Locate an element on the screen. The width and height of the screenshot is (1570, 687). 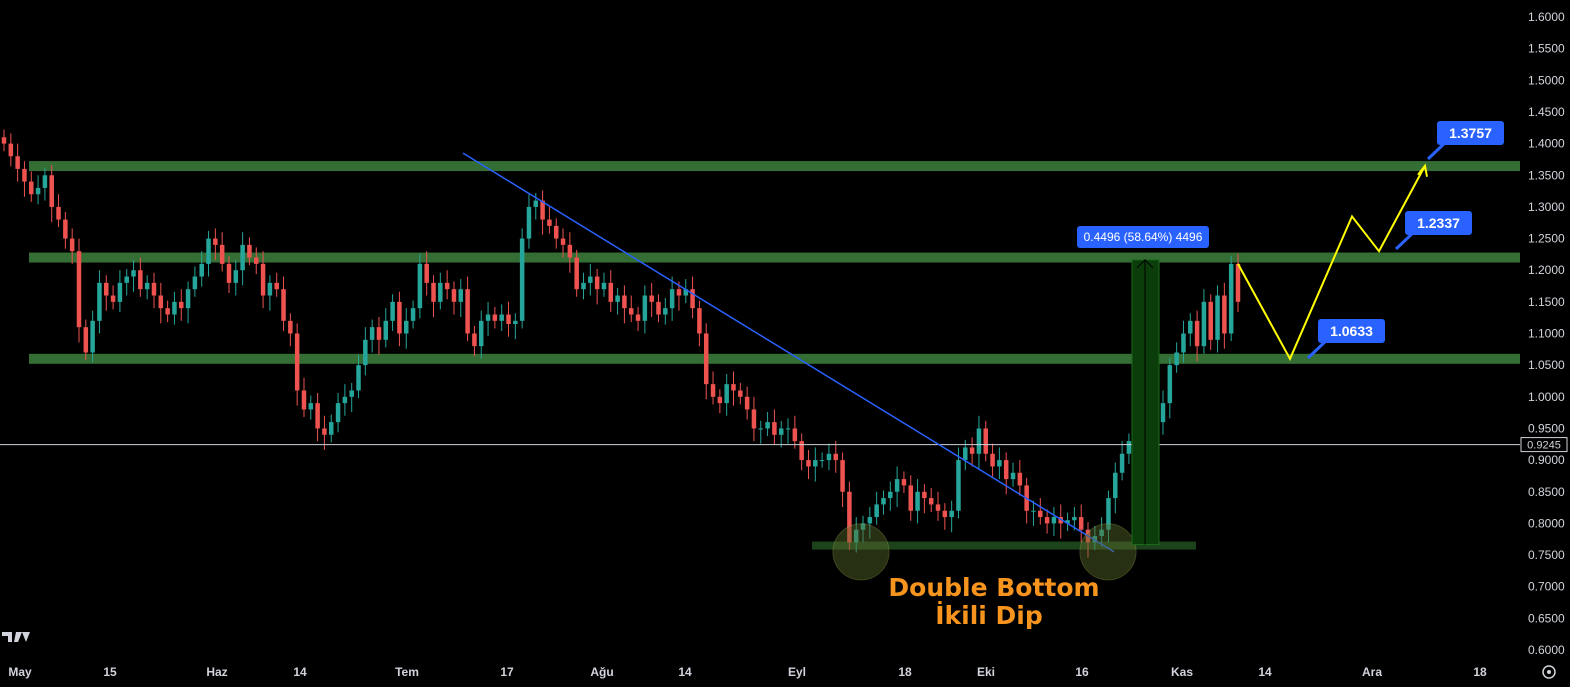
x-tick-label: 15 is located at coordinates (110, 672).